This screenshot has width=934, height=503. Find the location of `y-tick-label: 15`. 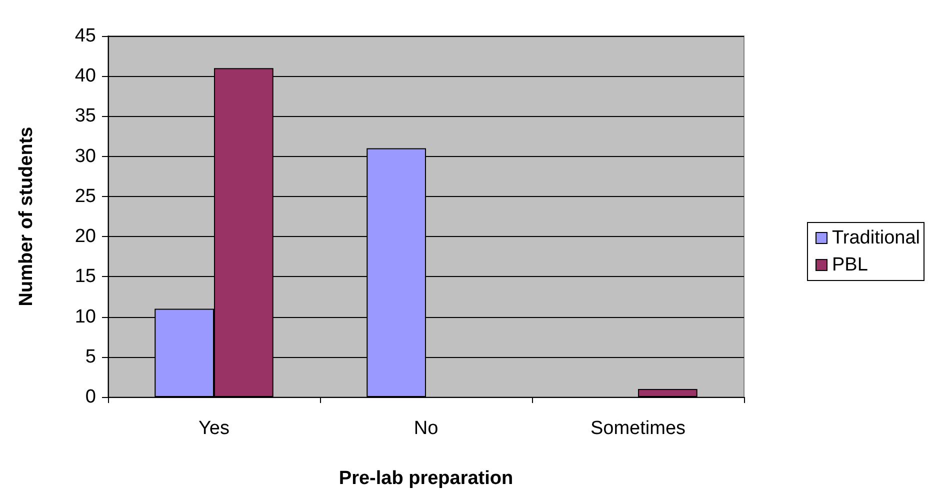

y-tick-label: 15 is located at coordinates (85, 277).